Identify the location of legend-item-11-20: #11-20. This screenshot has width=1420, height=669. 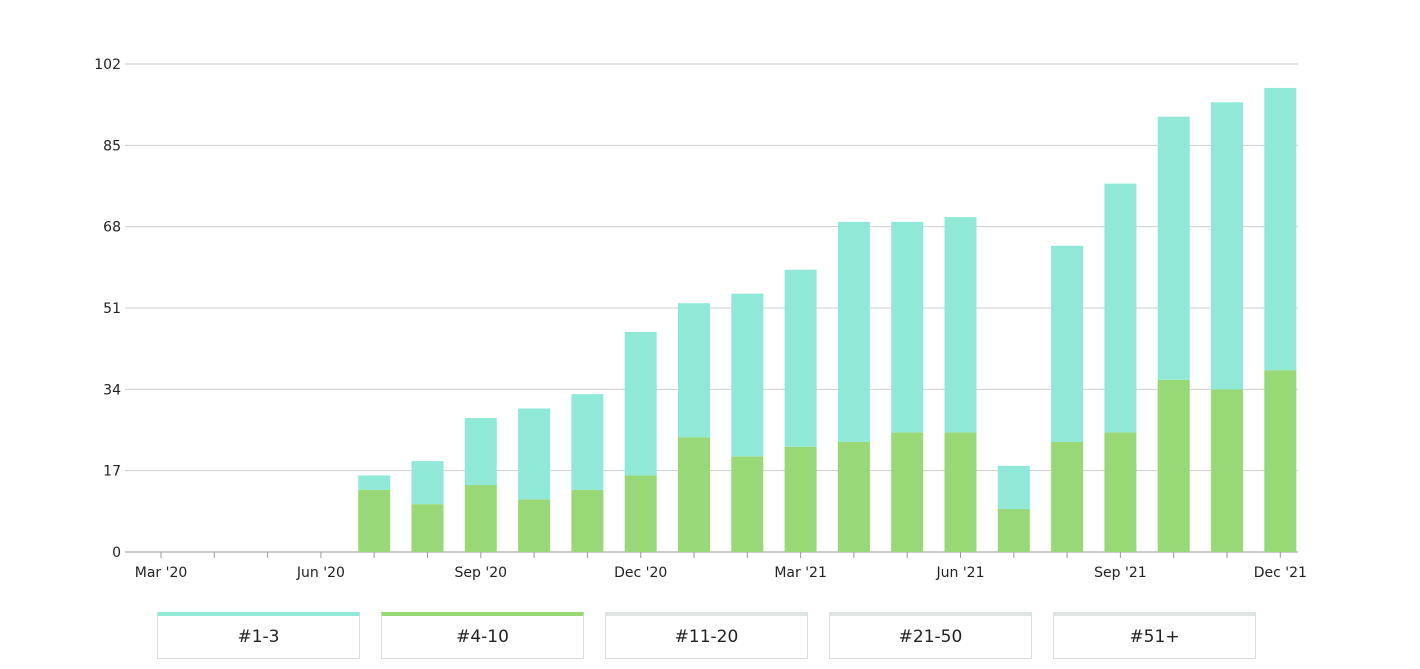
(706, 635).